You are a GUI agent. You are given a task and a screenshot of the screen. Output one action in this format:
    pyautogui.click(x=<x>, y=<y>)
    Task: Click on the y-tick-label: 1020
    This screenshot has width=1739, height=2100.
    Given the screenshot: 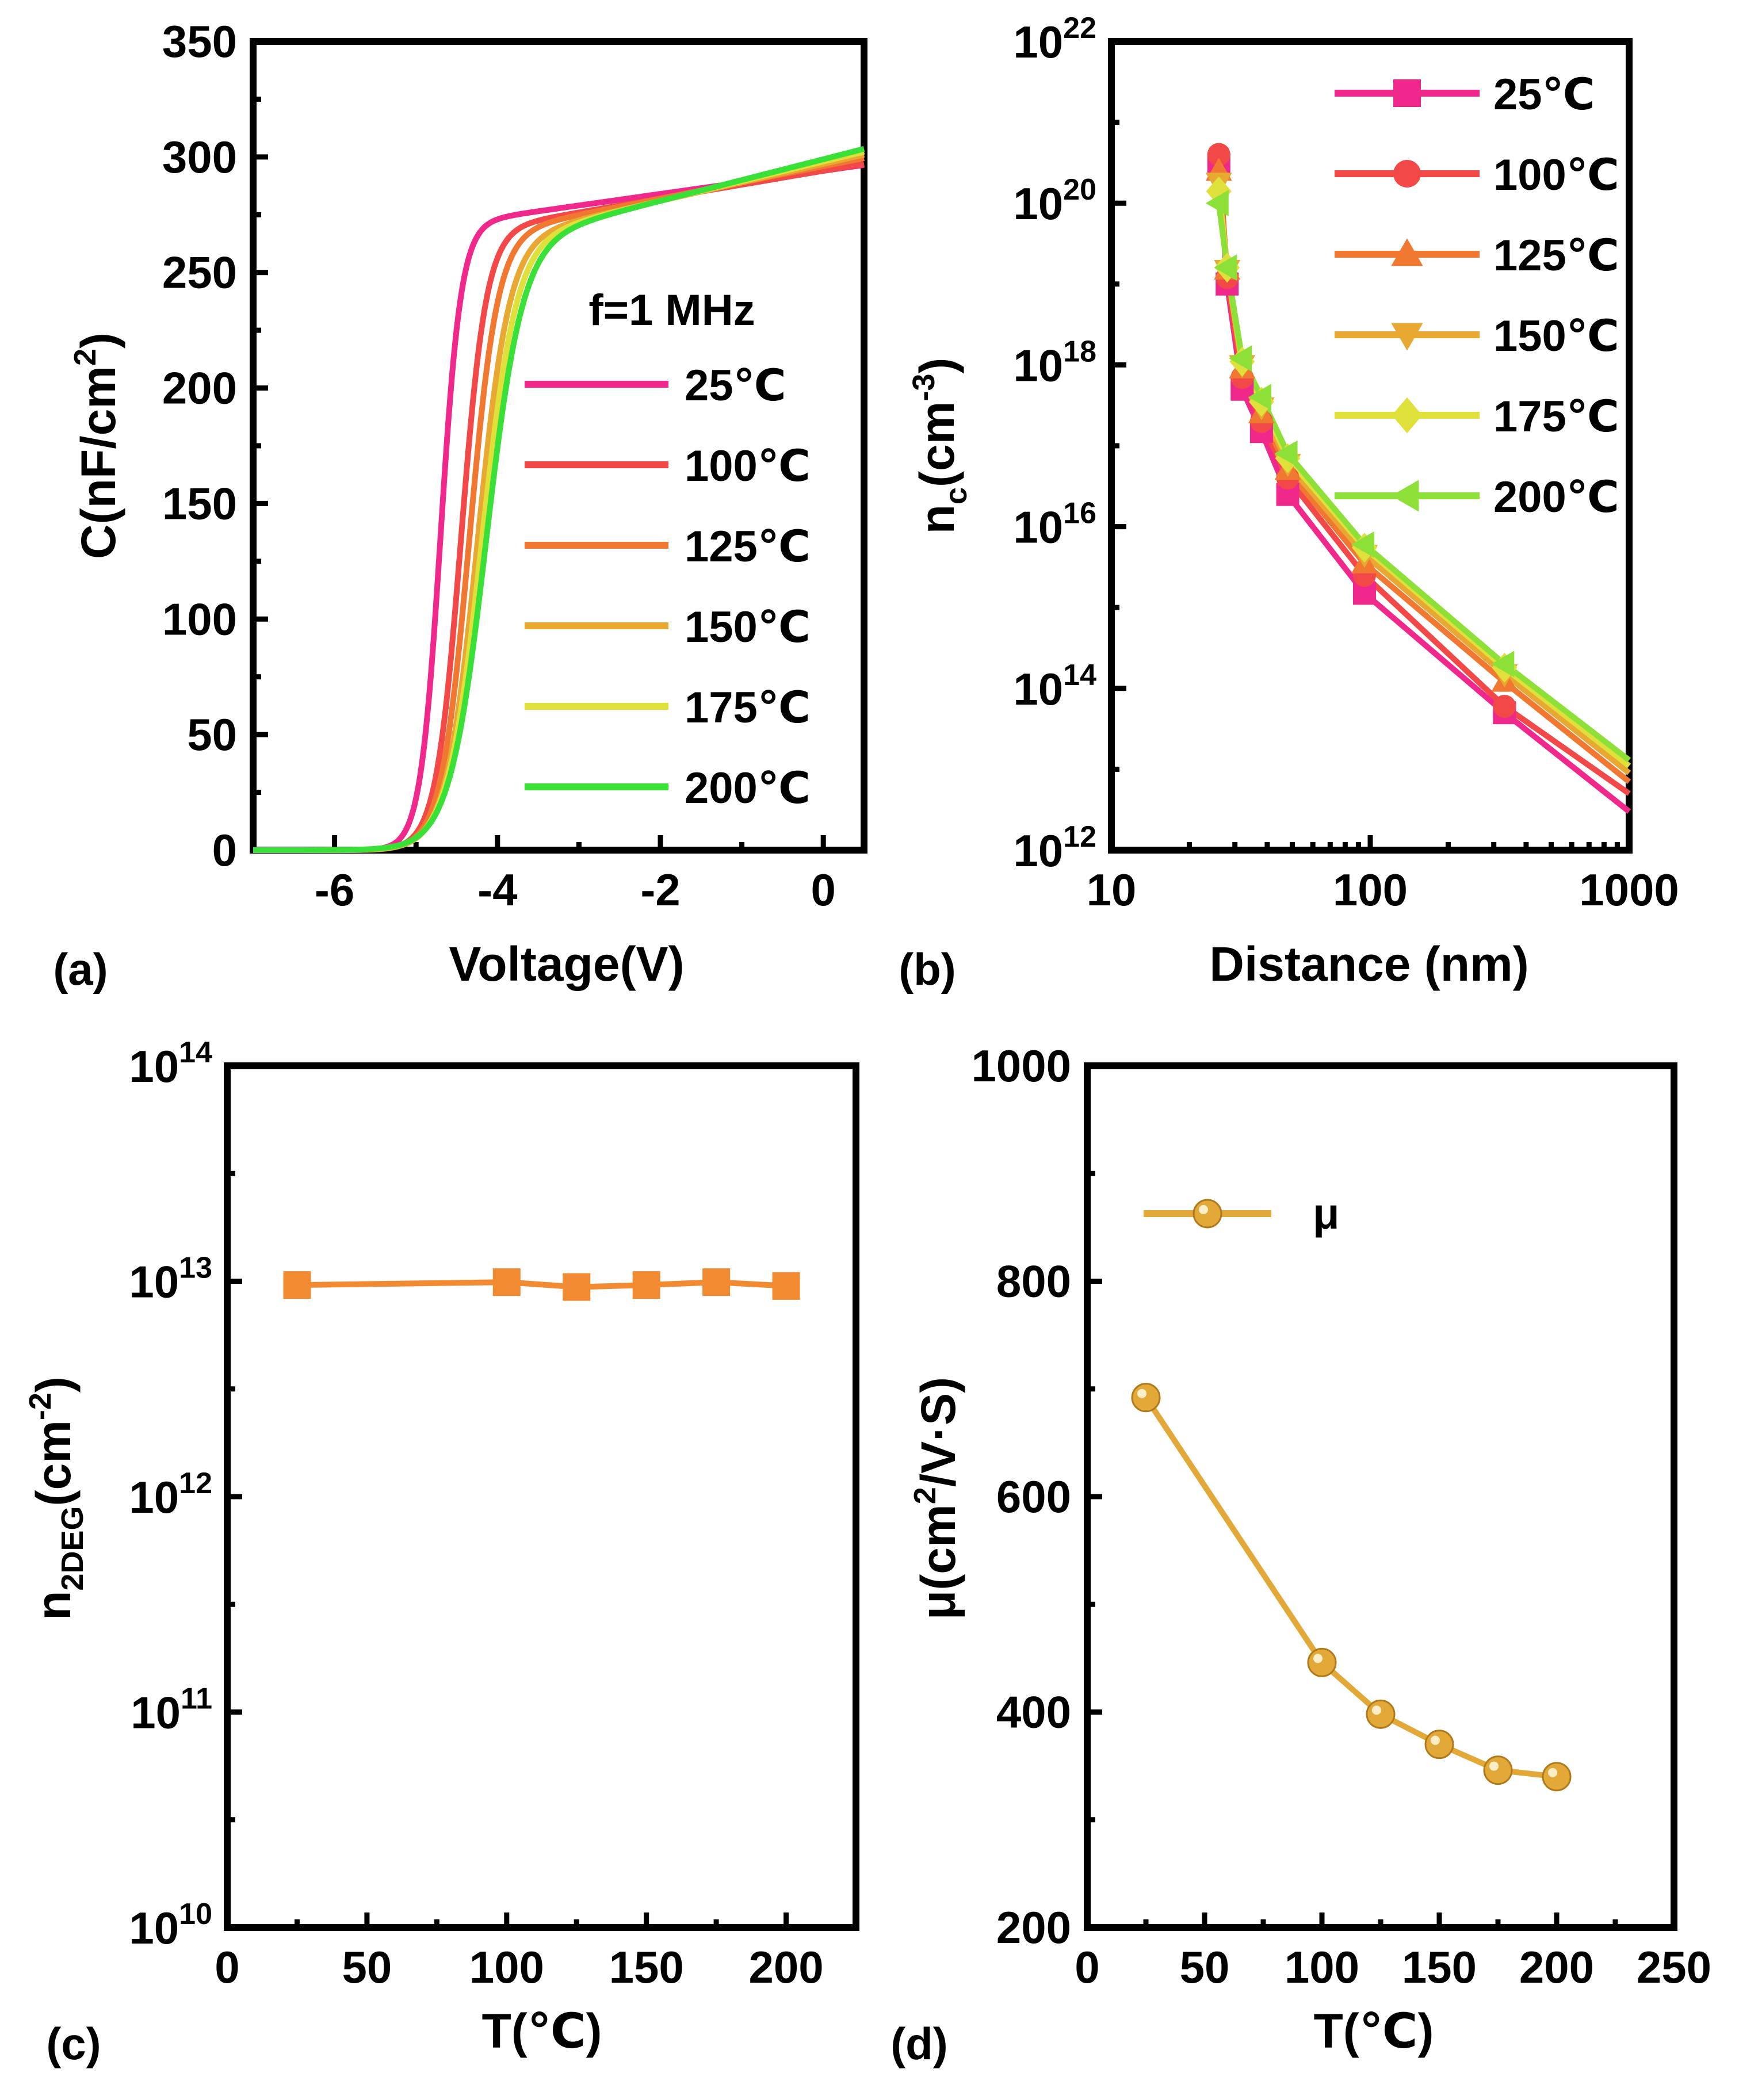 What is the action you would take?
    pyautogui.click(x=1054, y=201)
    